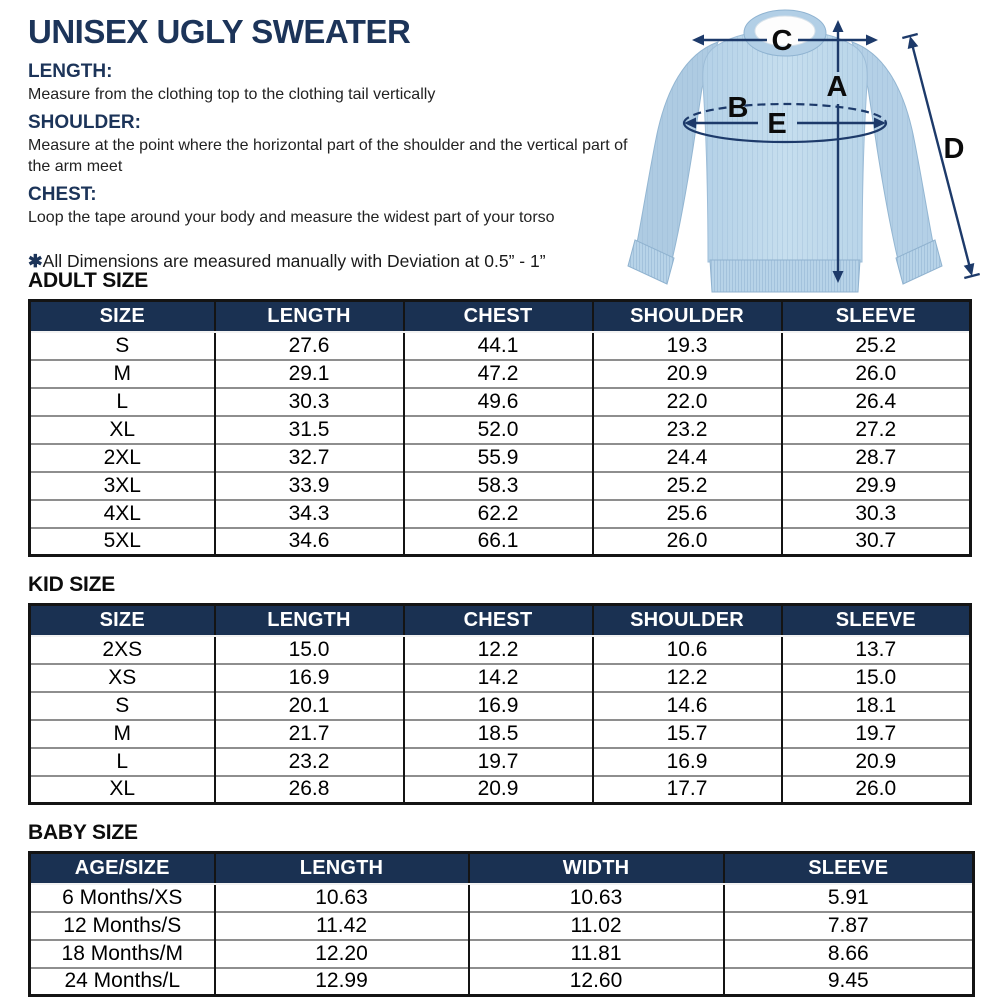 Image resolution: width=1000 pixels, height=1000 pixels. I want to click on chest-ellipse-solid, so click(785, 133).